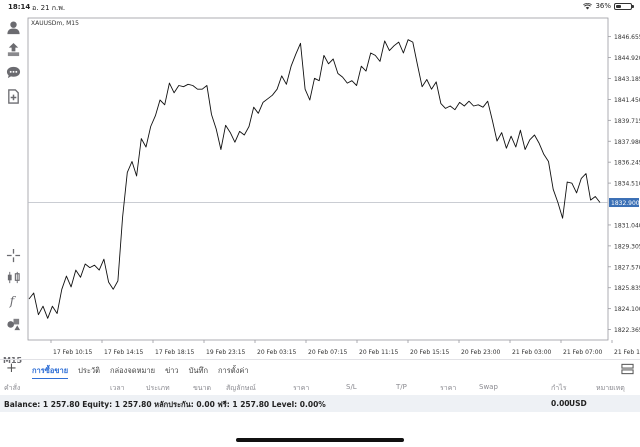 This screenshot has height=447, width=640. I want to click on column-price-current: ราคา, so click(448, 388).